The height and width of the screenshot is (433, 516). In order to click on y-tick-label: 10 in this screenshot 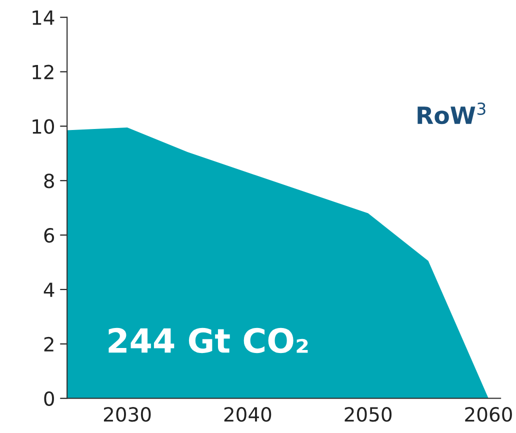, I will do `click(43, 126)`.